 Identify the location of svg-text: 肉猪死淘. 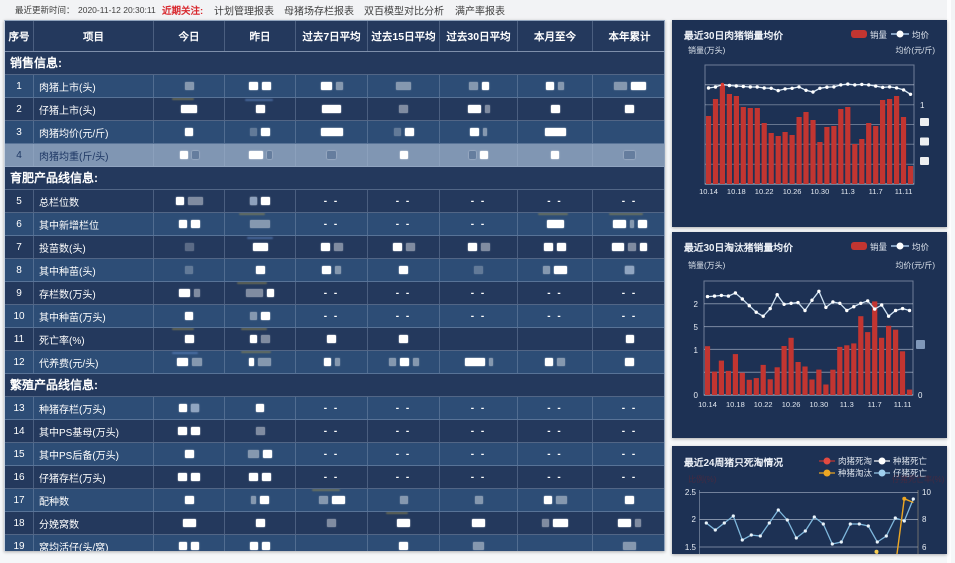
(855, 461).